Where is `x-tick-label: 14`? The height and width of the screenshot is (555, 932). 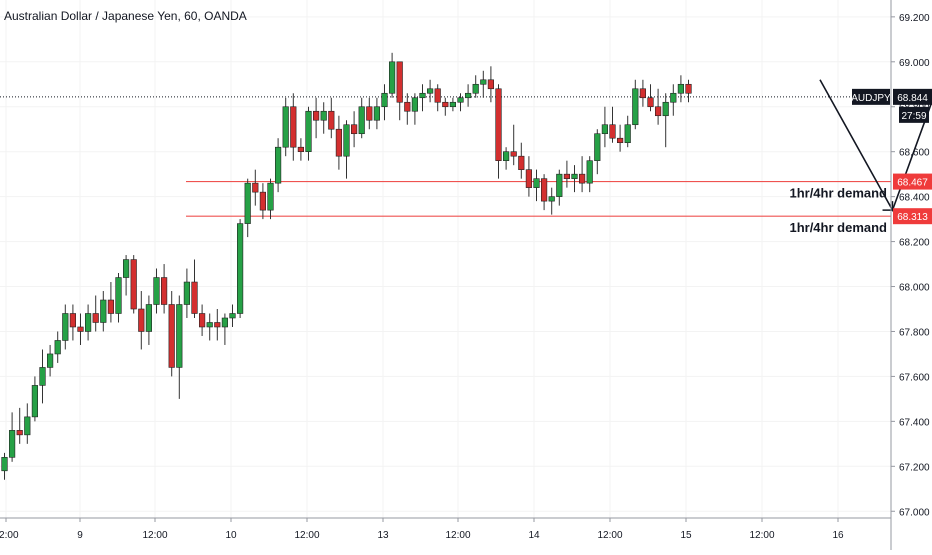
x-tick-label: 14 is located at coordinates (534, 535).